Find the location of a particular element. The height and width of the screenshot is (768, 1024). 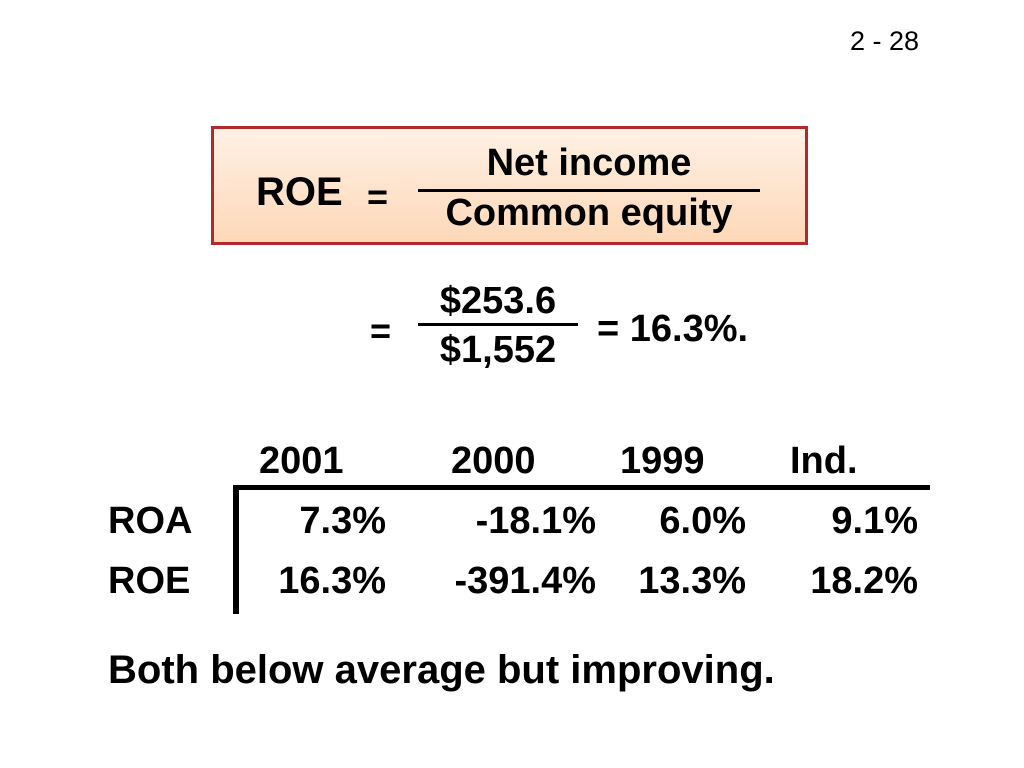

table-cell: -18.1% is located at coordinates (535, 521).